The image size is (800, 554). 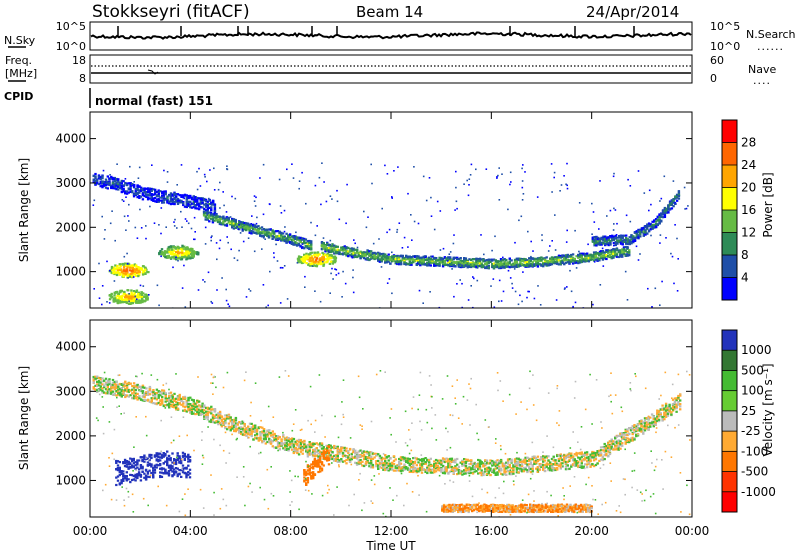 I want to click on freq-frame, so click(x=391, y=69).